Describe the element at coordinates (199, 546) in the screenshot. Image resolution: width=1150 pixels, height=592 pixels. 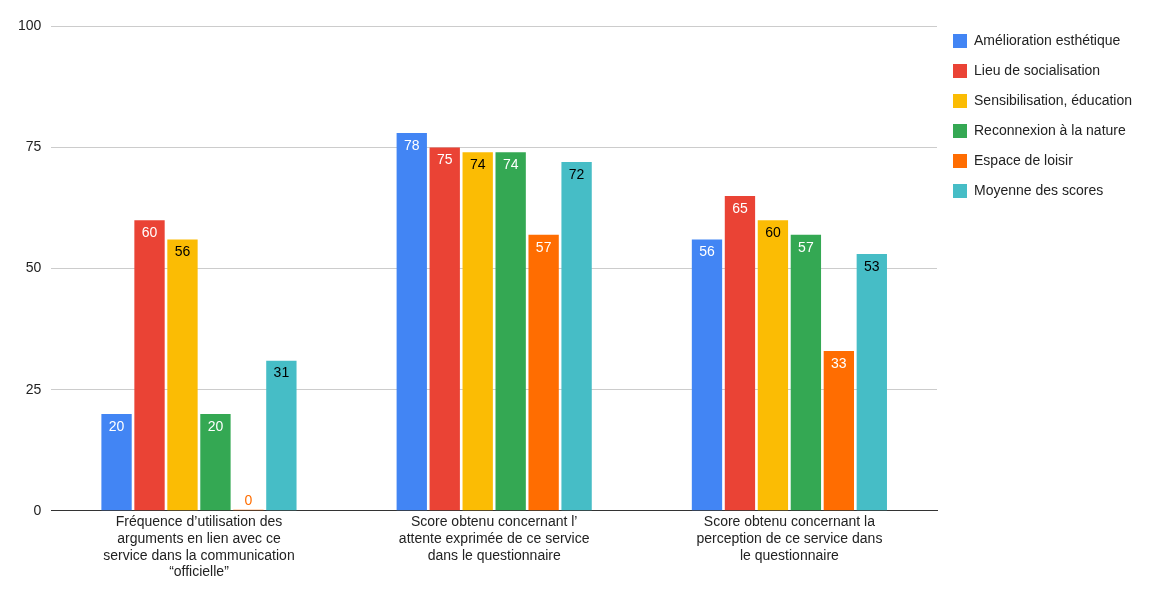
I see `x-tick-label: Fréquence d’utilisation des arguments en lien avec ce service dans la communication “officielle”` at that location.